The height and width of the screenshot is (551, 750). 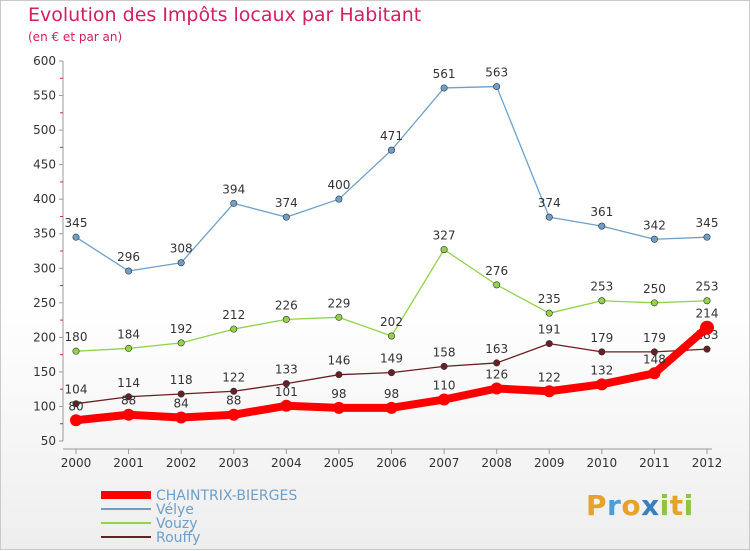 What do you see at coordinates (178, 538) in the screenshot?
I see `legend-label: Rouffy` at bounding box center [178, 538].